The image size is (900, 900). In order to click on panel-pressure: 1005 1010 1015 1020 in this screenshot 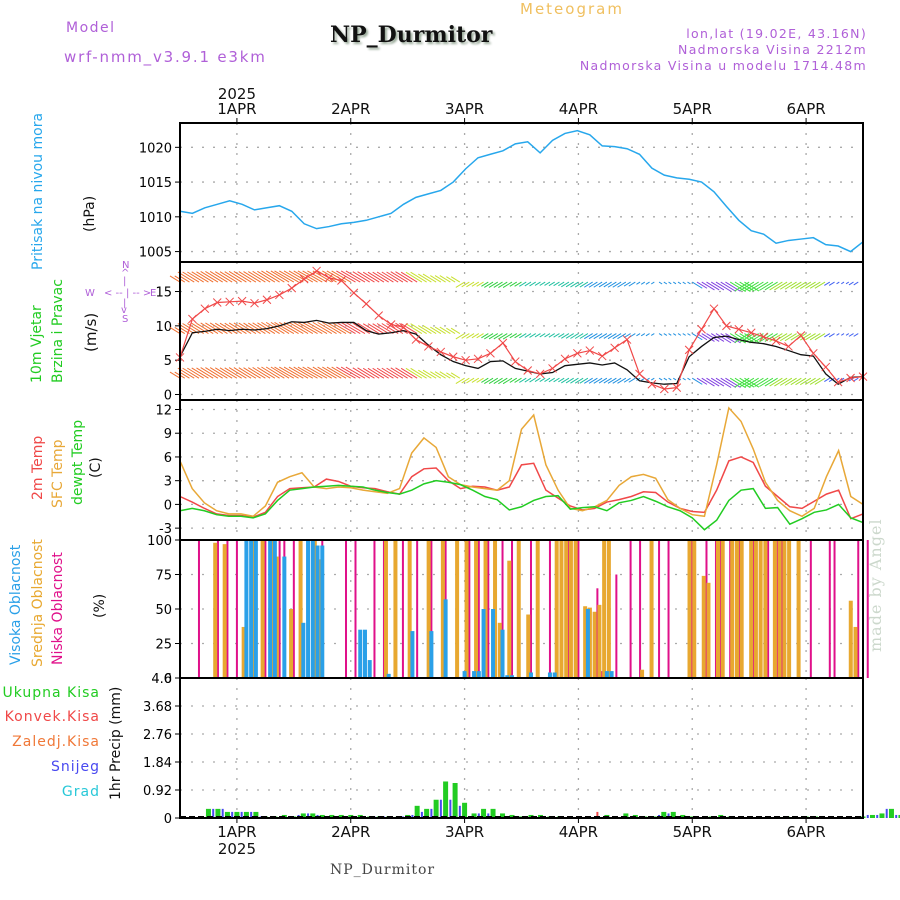, I will do `click(501, 192)`.